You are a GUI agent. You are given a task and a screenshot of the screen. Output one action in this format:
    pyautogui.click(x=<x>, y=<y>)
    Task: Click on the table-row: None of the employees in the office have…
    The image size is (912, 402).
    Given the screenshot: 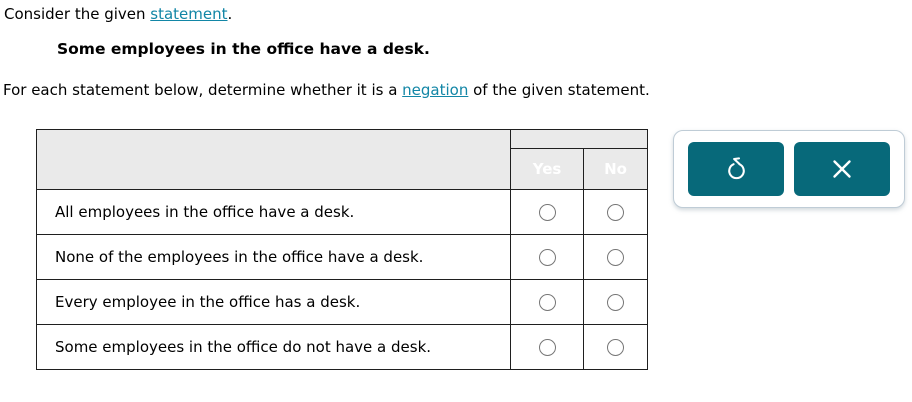 What is the action you would take?
    pyautogui.click(x=342, y=257)
    